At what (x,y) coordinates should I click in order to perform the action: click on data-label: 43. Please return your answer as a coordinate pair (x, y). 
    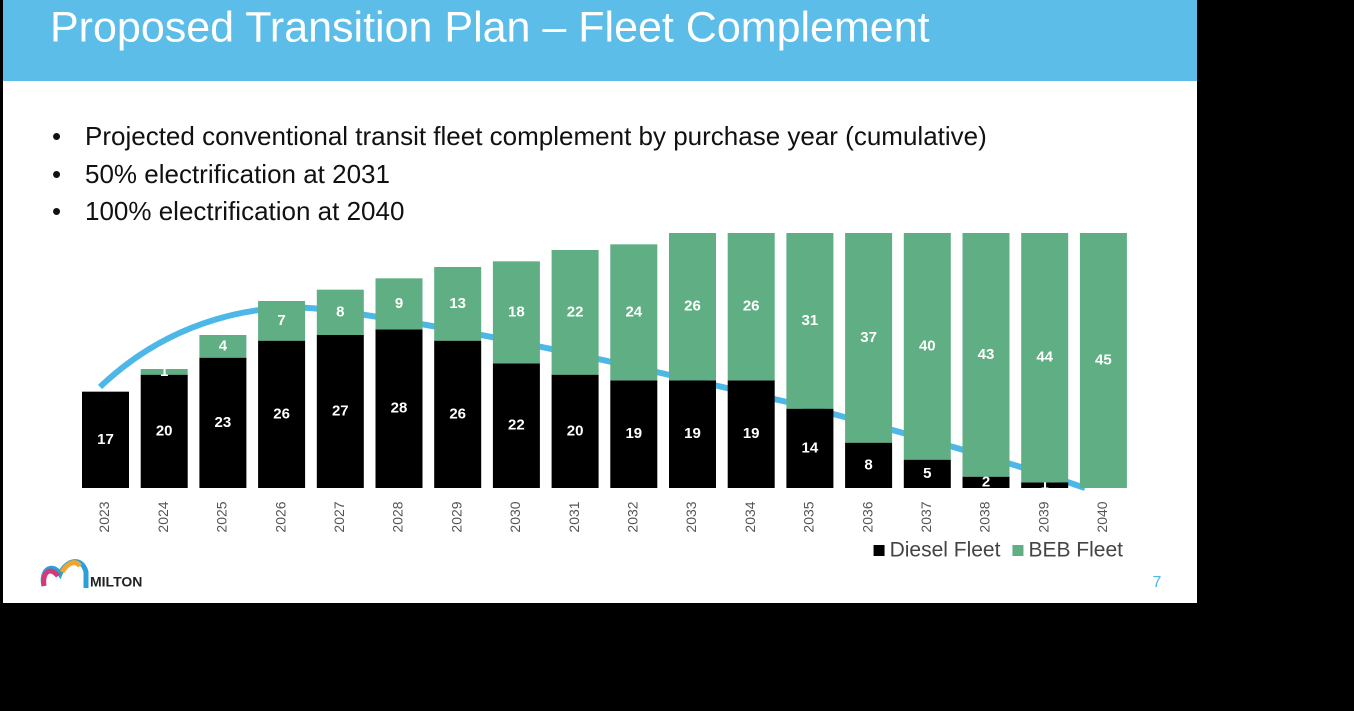
    Looking at the image, I should click on (986, 354).